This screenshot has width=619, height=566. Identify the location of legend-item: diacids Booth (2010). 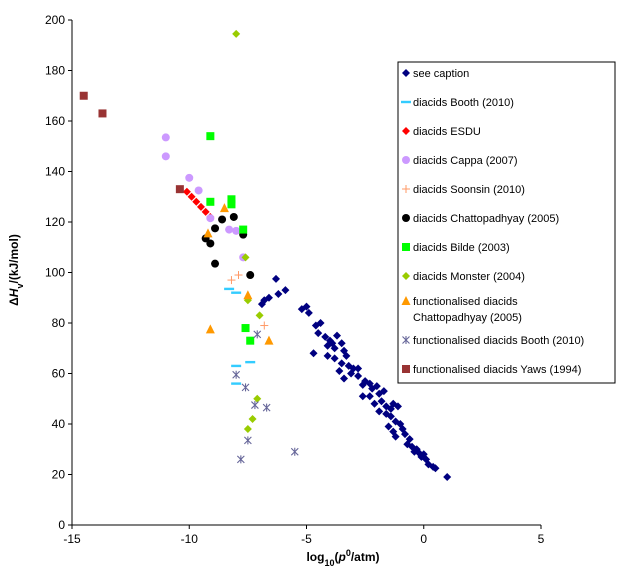
(457, 103).